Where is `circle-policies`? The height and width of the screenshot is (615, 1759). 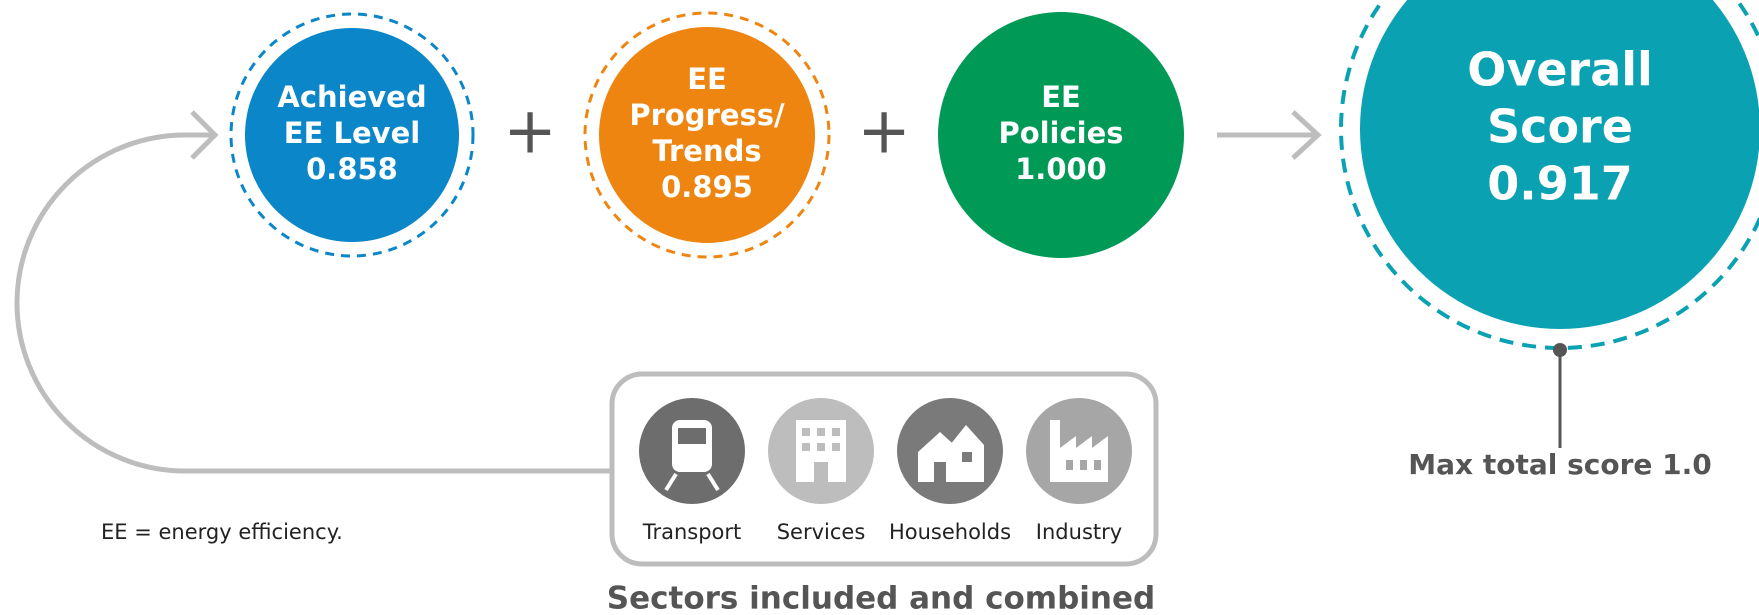 circle-policies is located at coordinates (1061, 135).